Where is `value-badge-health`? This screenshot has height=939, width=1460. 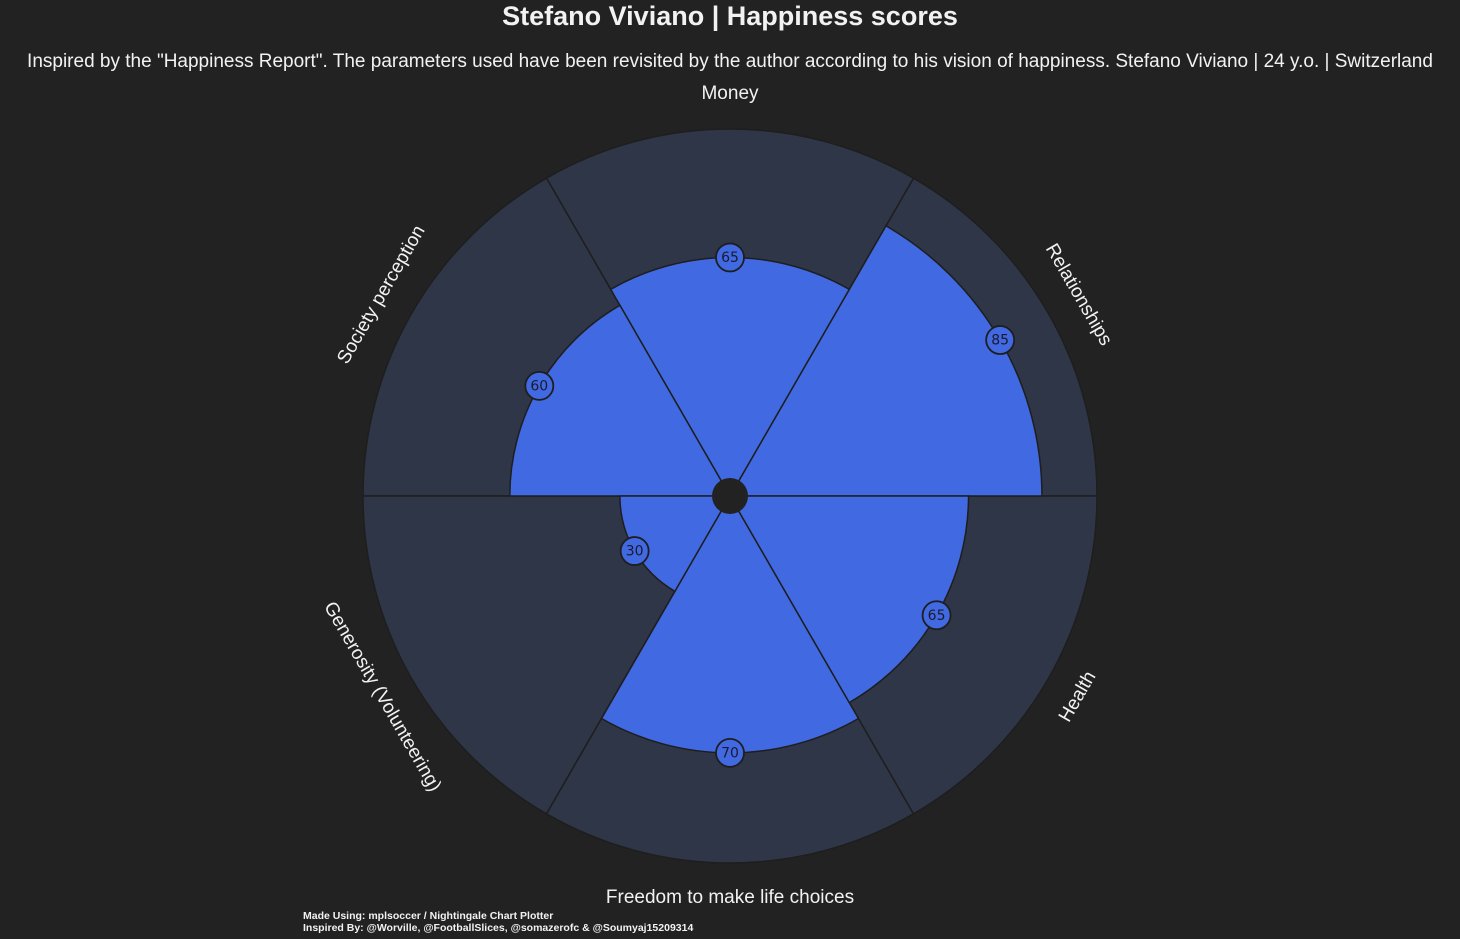 value-badge-health is located at coordinates (936, 615).